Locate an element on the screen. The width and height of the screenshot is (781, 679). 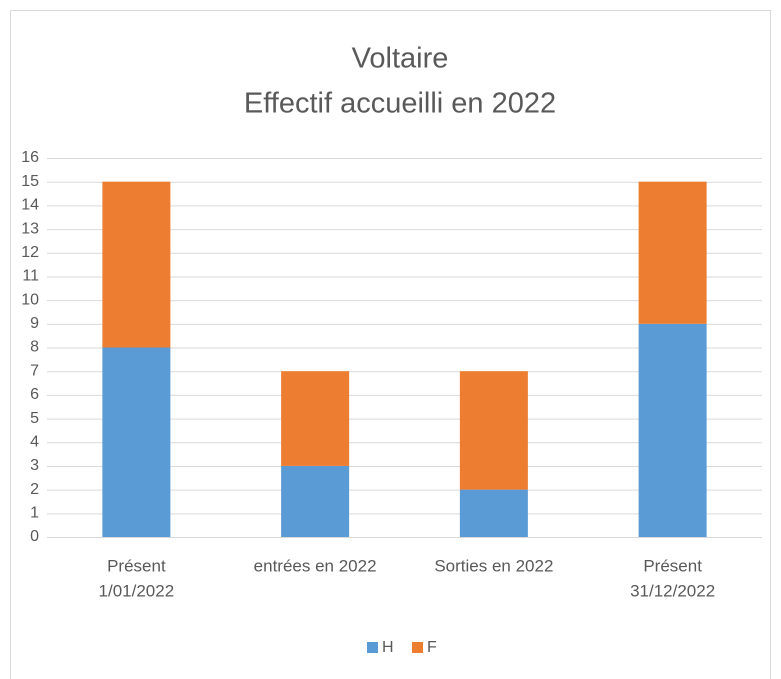
y-tick-label: 14 is located at coordinates (30, 205).